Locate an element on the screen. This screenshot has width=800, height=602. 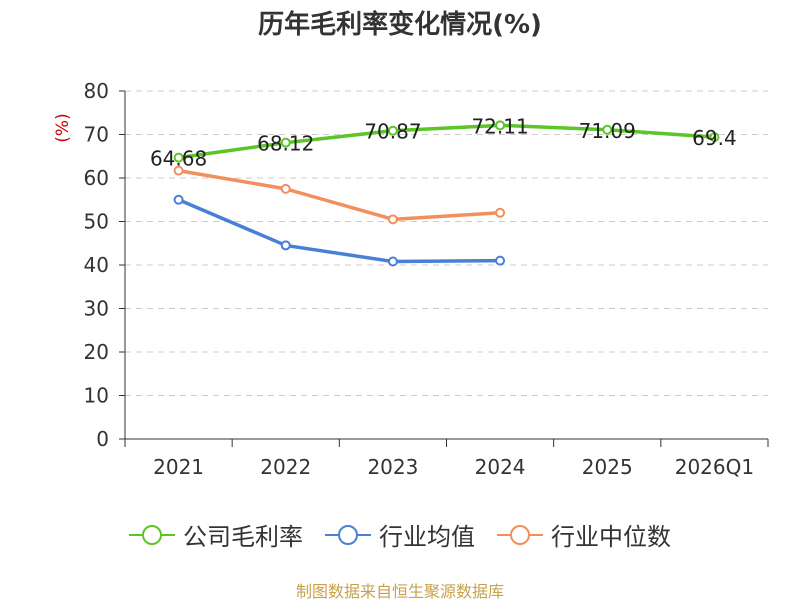
legend-item-company: 公司毛利率 is located at coordinates (216, 534).